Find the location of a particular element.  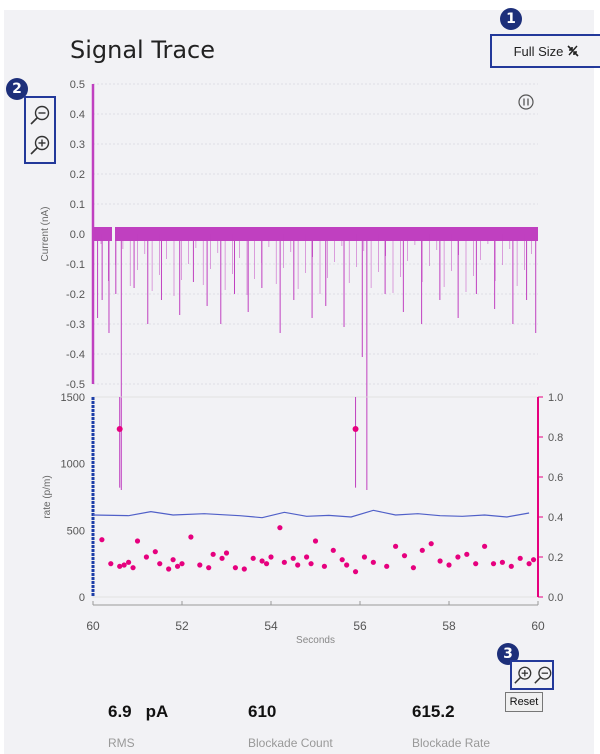

page-title: Signal Trace is located at coordinates (143, 50).